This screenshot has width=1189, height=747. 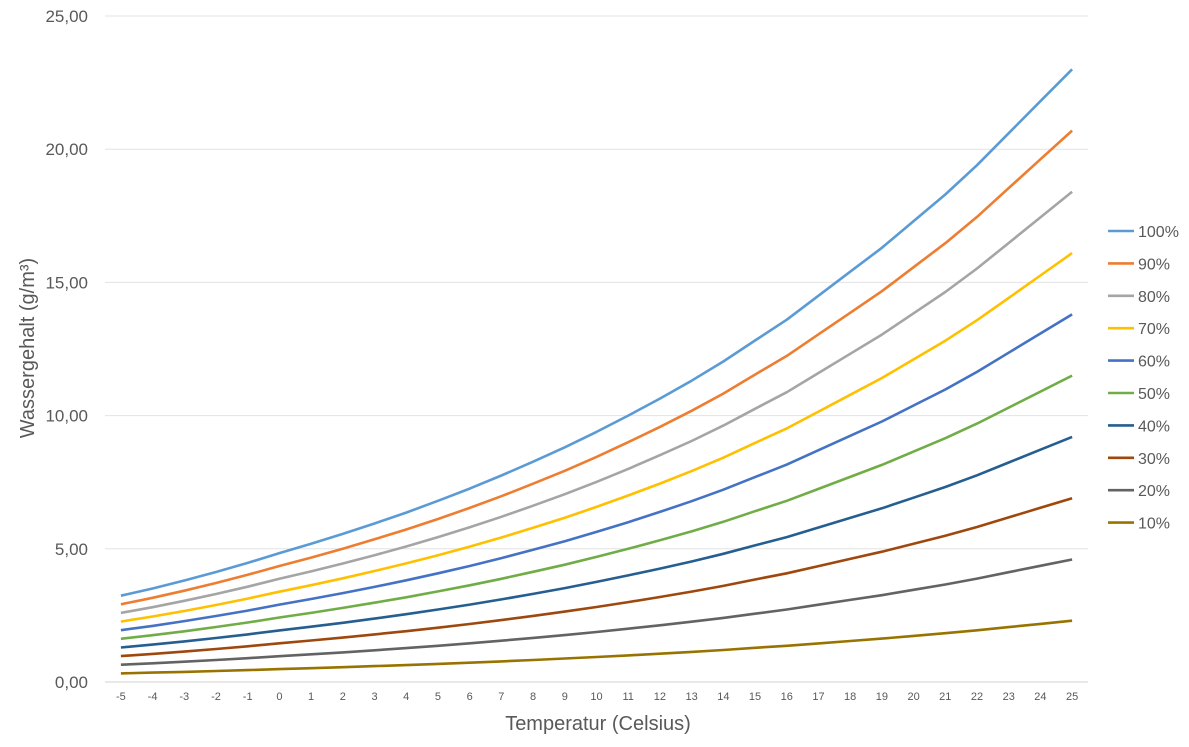 I want to click on x-tick-label: 2, so click(x=343, y=697).